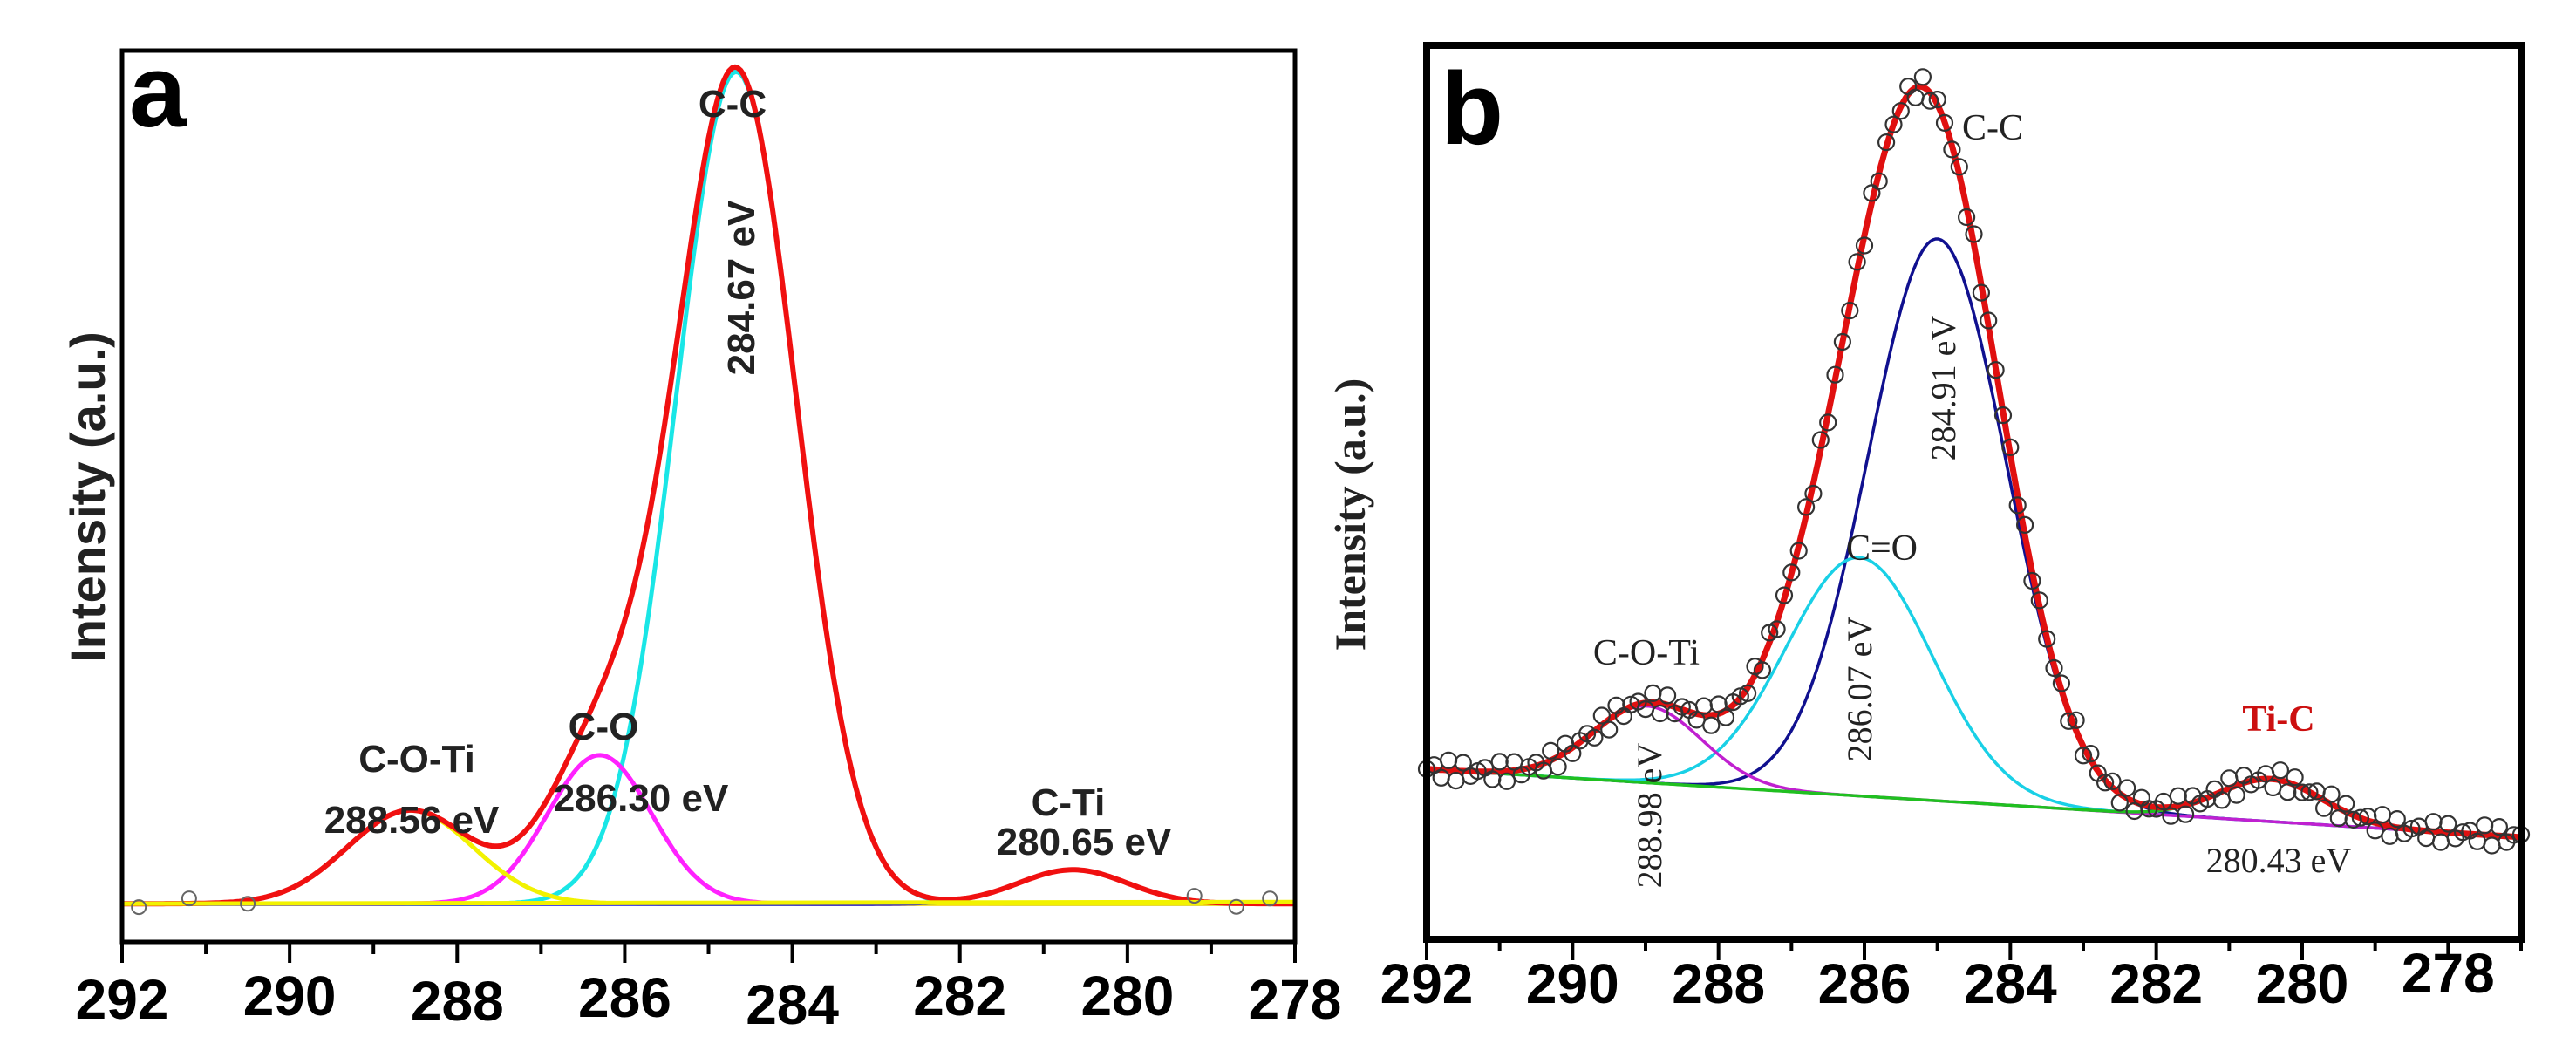 This screenshot has width=2576, height=1064. What do you see at coordinates (1296, 1000) in the screenshot?
I see `a-tick-label: 278` at bounding box center [1296, 1000].